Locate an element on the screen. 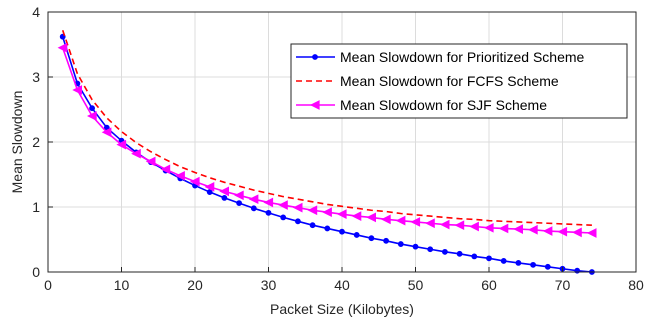 This screenshot has height=322, width=663. legend-label: Mean Slowdown for SJF Scheme is located at coordinates (443, 105).